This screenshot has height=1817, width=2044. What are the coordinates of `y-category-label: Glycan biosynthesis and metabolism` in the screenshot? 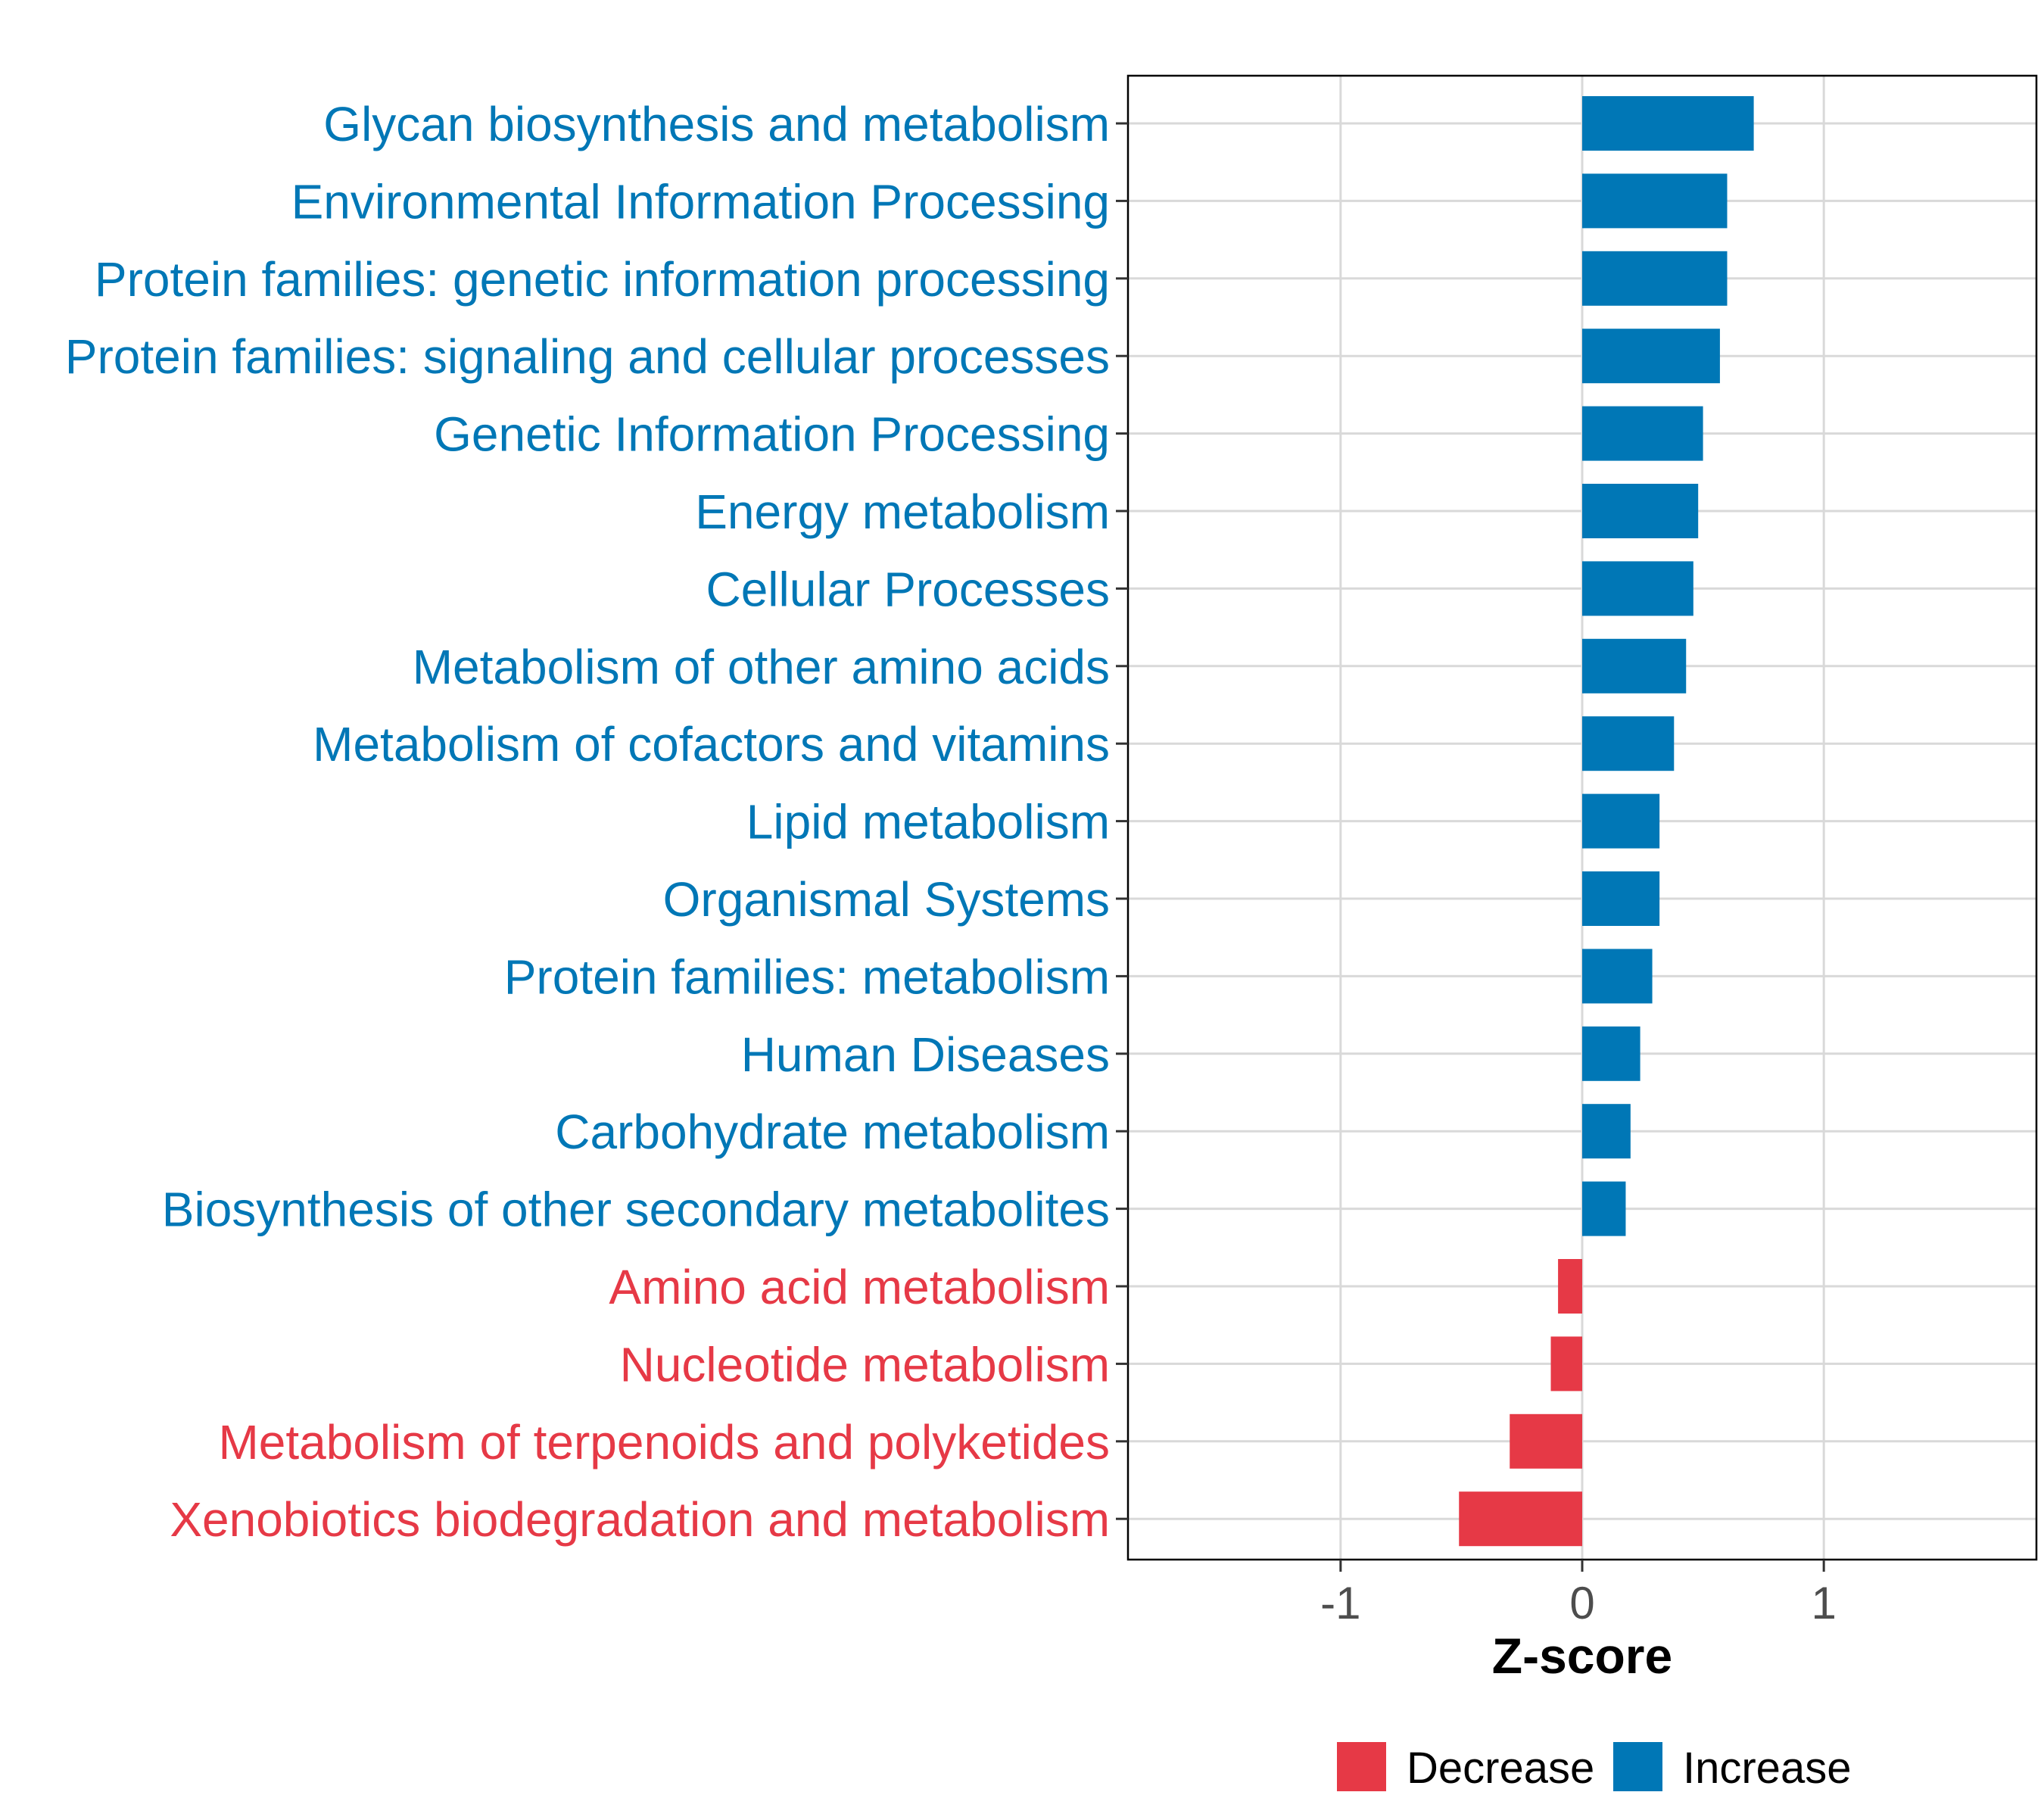 It's located at (716, 124).